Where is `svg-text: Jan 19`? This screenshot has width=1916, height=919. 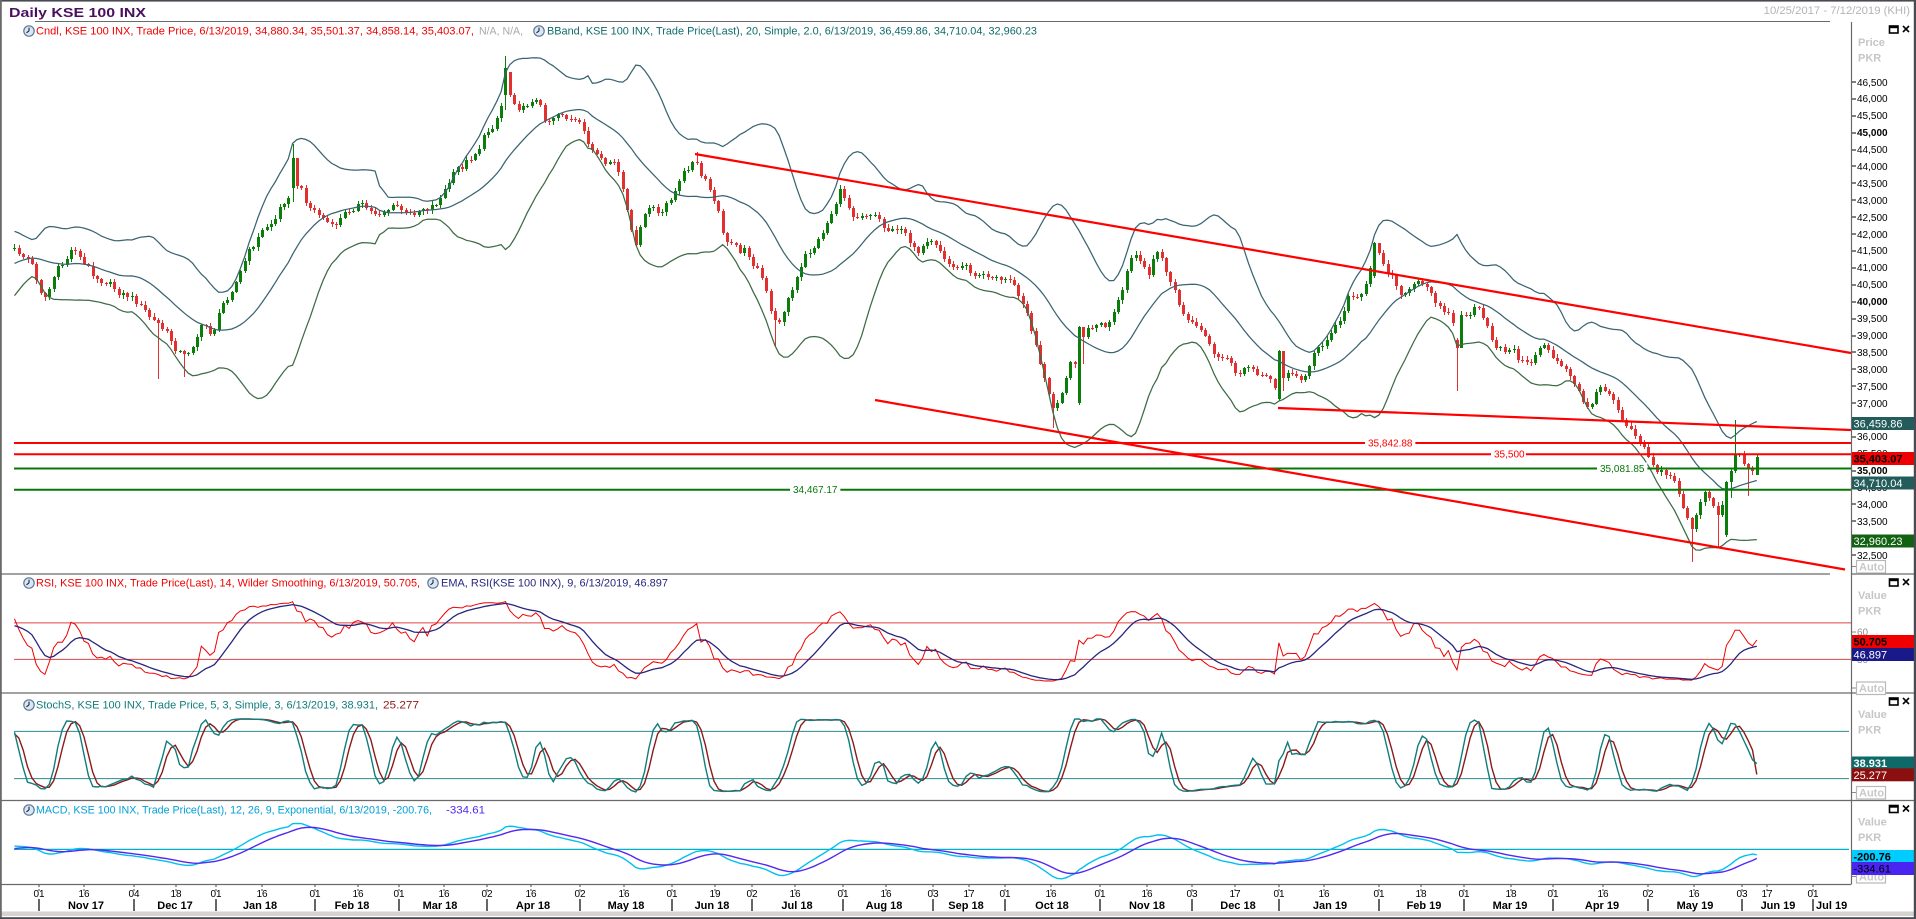
svg-text: Jan 19 is located at coordinates (1330, 906).